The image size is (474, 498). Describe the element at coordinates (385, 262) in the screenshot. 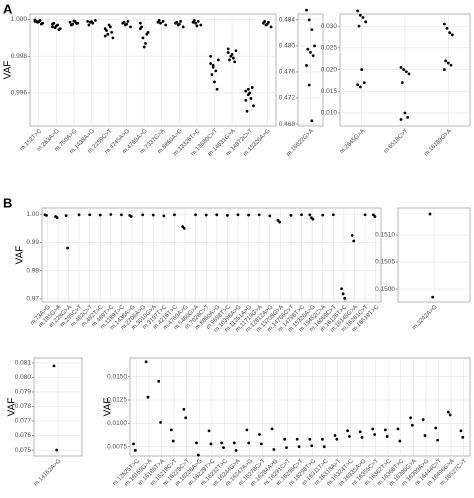

I see `y-tick-label: 0.1505` at that location.